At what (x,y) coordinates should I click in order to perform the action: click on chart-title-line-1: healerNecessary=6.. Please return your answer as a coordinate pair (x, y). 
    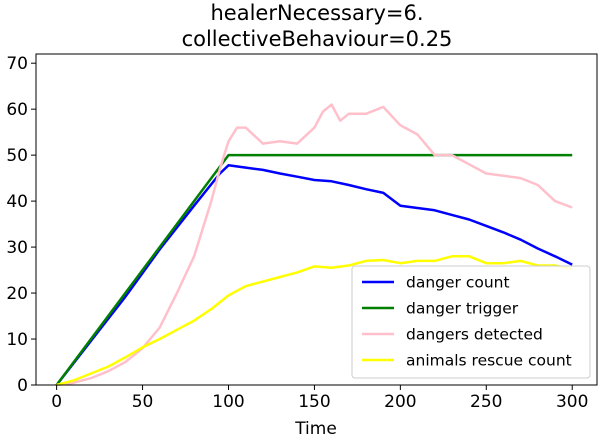
    Looking at the image, I should click on (316, 13).